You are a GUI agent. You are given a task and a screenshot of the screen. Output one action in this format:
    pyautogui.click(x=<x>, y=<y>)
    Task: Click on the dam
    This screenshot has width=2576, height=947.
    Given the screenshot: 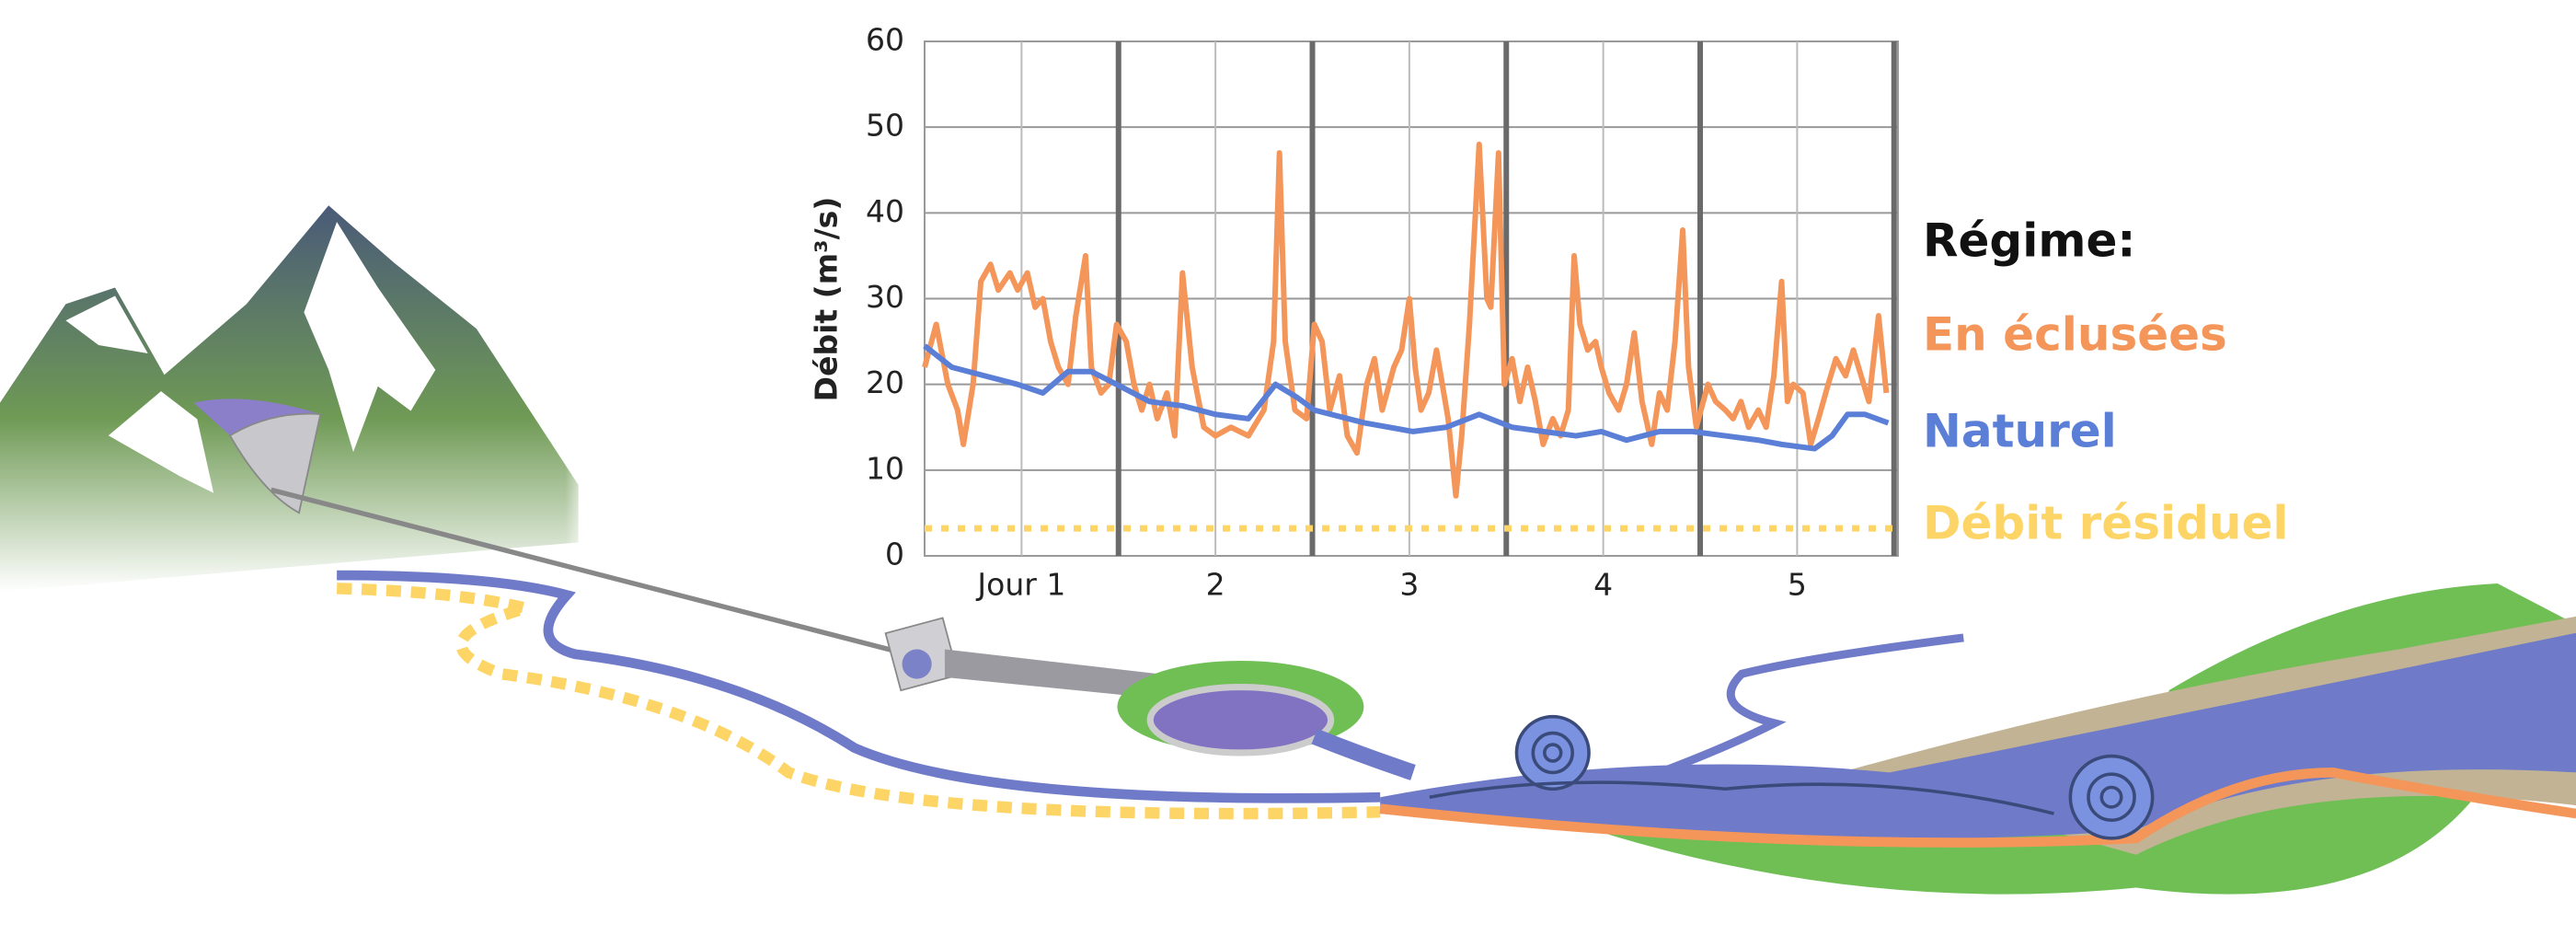 What is the action you would take?
    pyautogui.click(x=275, y=463)
    